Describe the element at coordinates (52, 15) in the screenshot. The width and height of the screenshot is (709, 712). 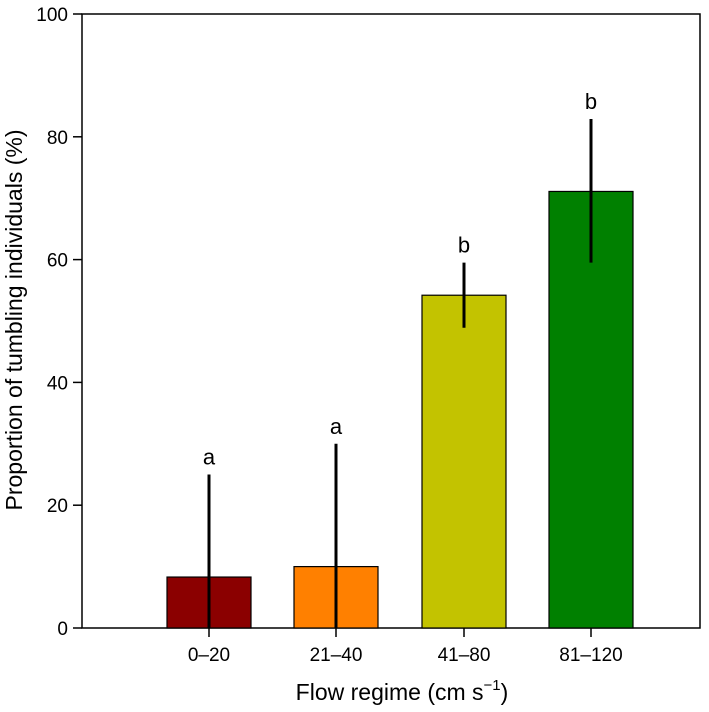
I see `y-tick-label: 100` at that location.